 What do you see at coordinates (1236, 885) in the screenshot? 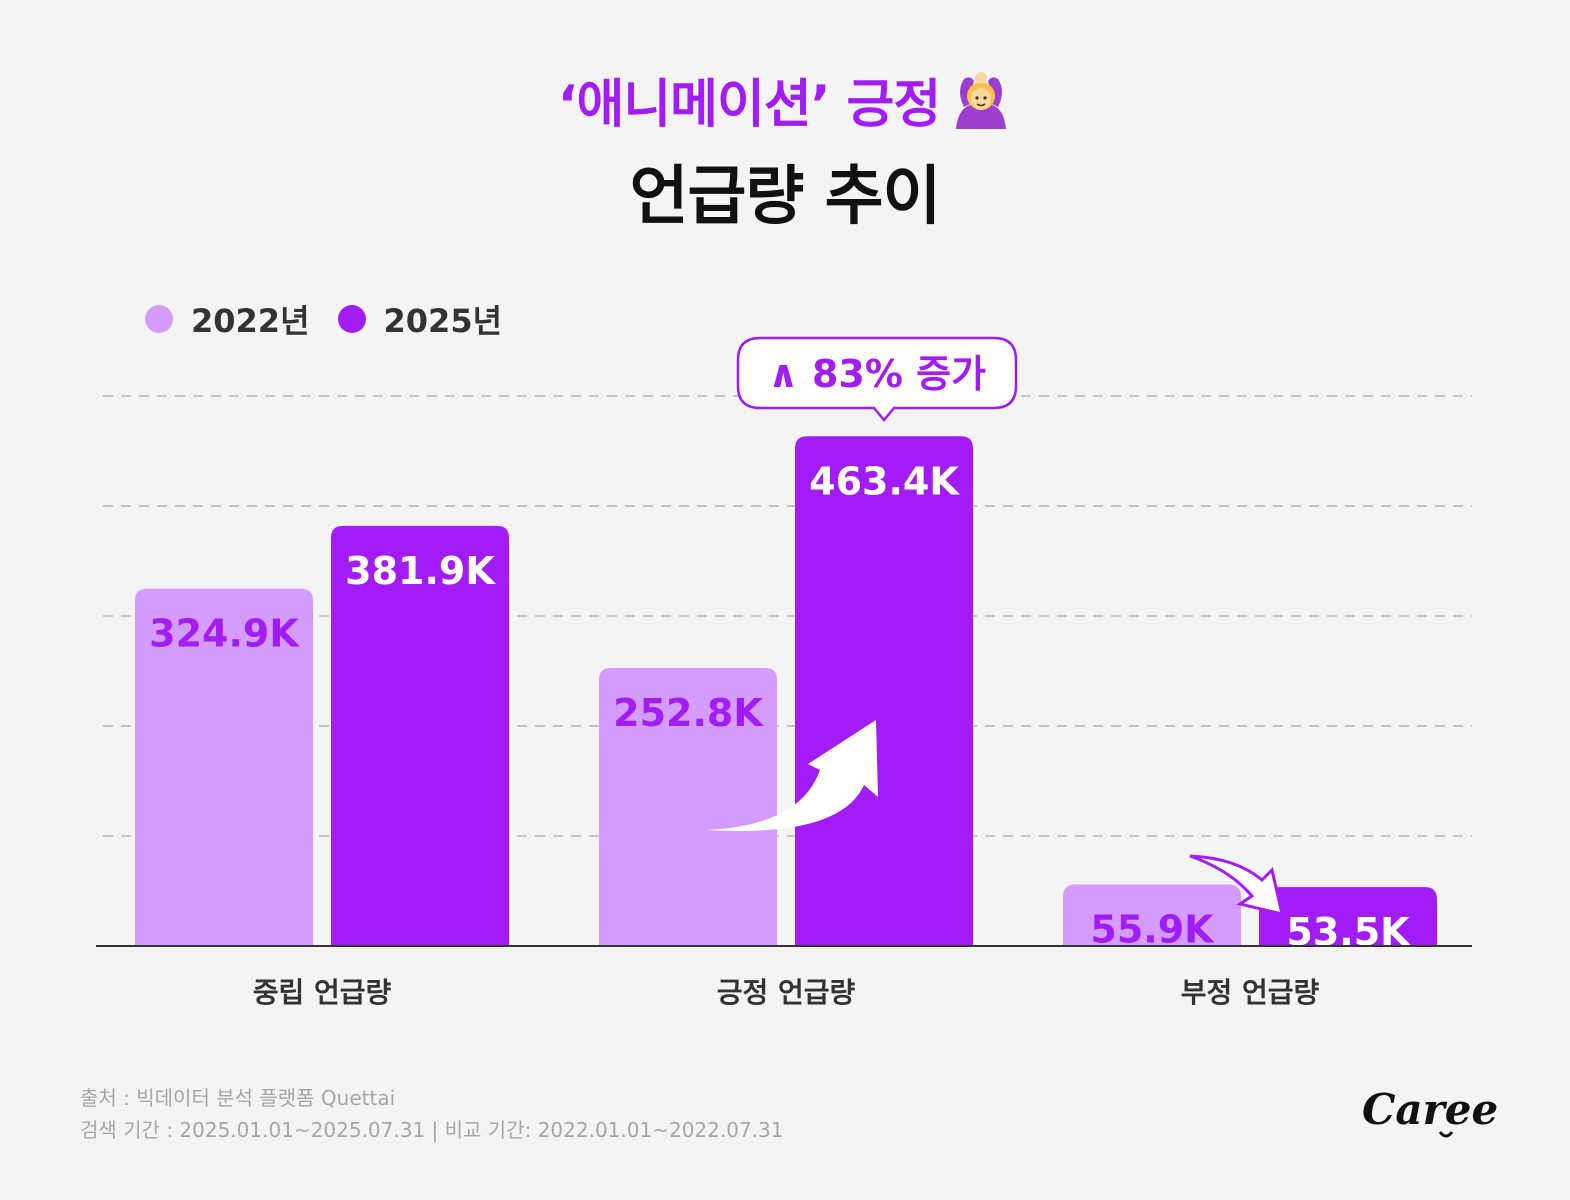
I see `down-arrow-icon` at bounding box center [1236, 885].